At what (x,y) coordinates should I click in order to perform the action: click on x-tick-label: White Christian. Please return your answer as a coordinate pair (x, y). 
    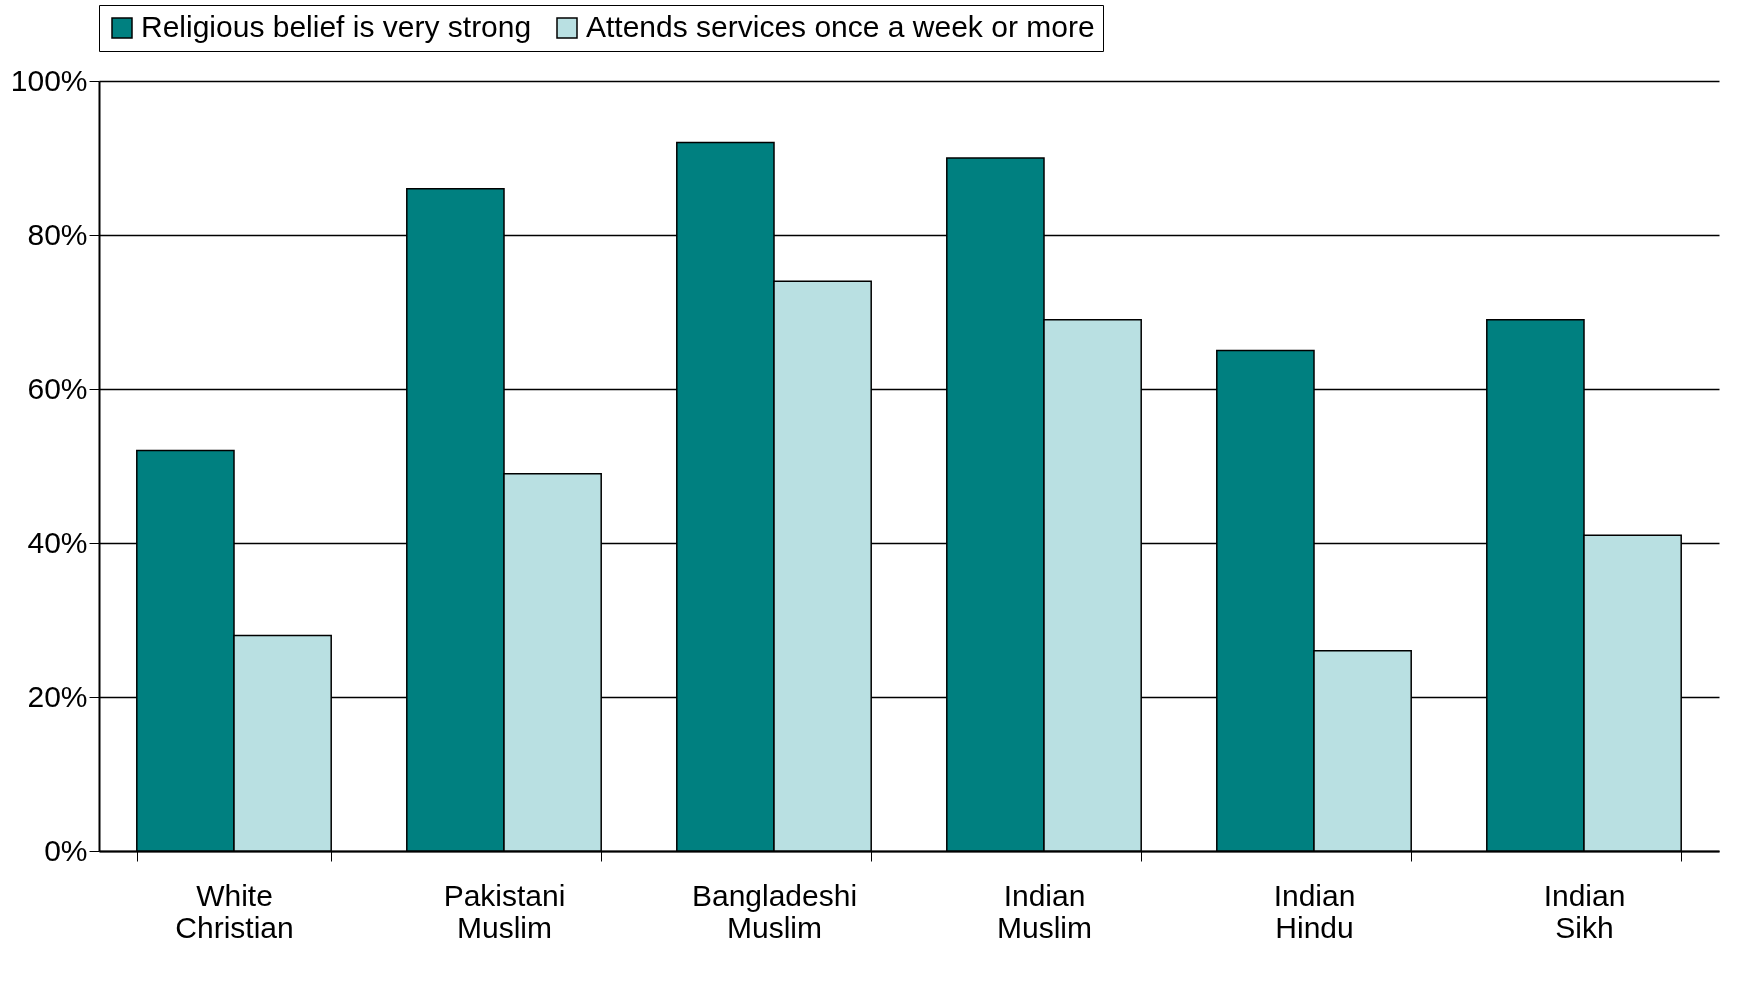
    Looking at the image, I should click on (234, 911).